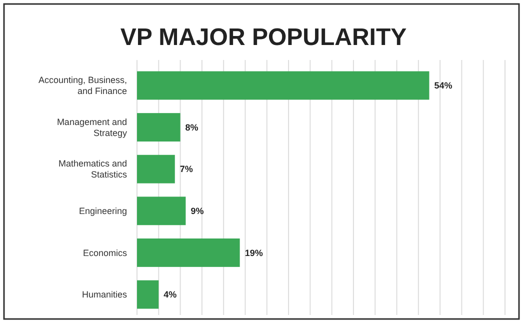  Describe the element at coordinates (443, 85) in the screenshot. I see `data-label: 54%` at that location.